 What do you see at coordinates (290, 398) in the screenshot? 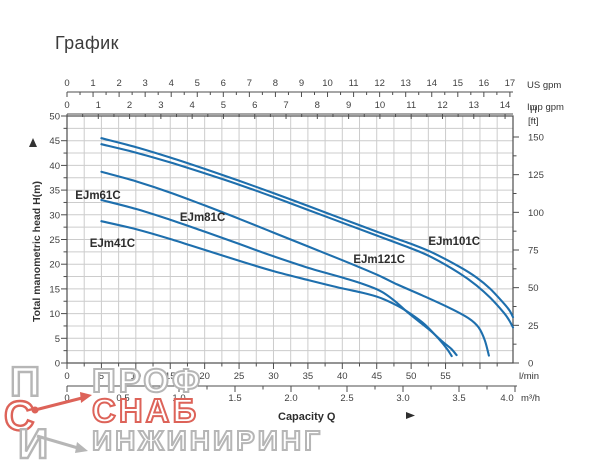
I see `svg-text: 2.0` at bounding box center [290, 398].